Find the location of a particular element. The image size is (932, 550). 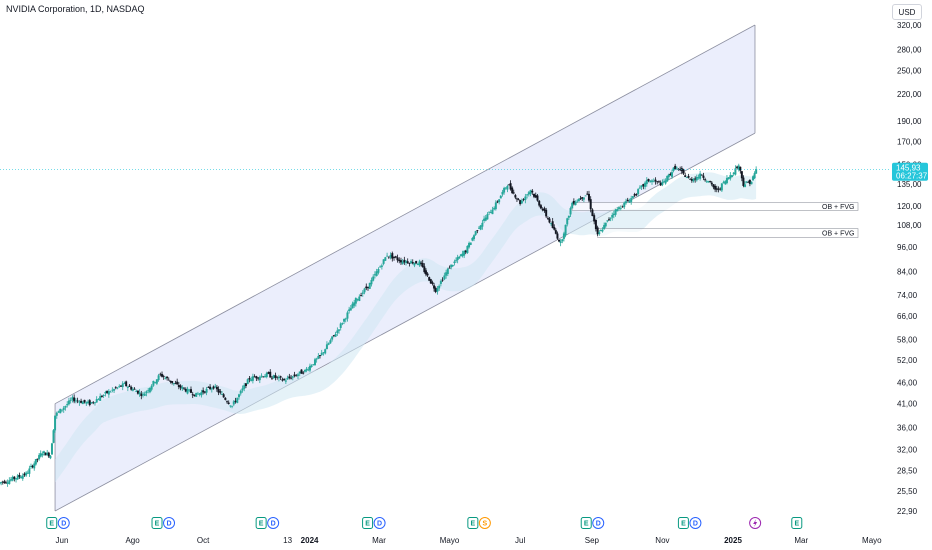

event-icon-ring is located at coordinates (598, 523).